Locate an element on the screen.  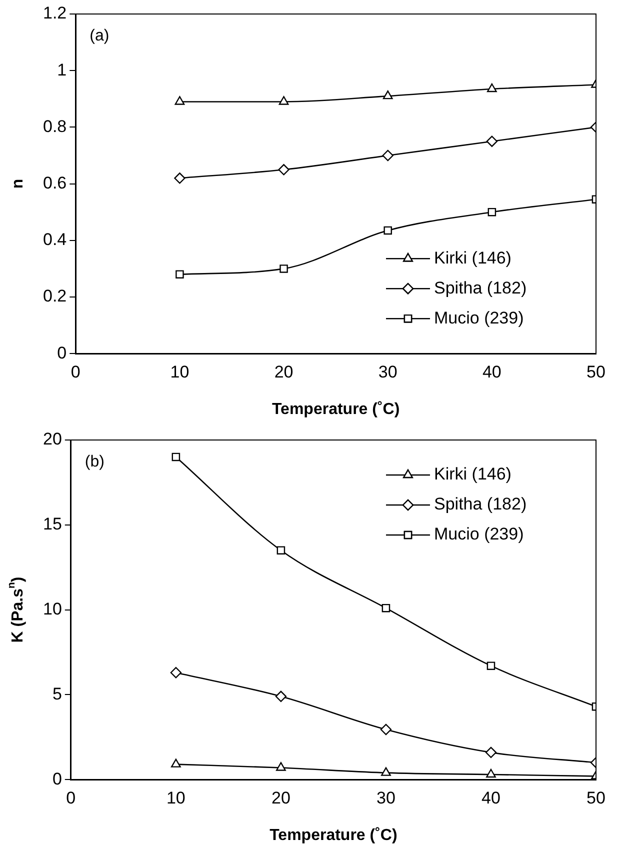
y-tick-label: 1.2 is located at coordinates (54, 13).